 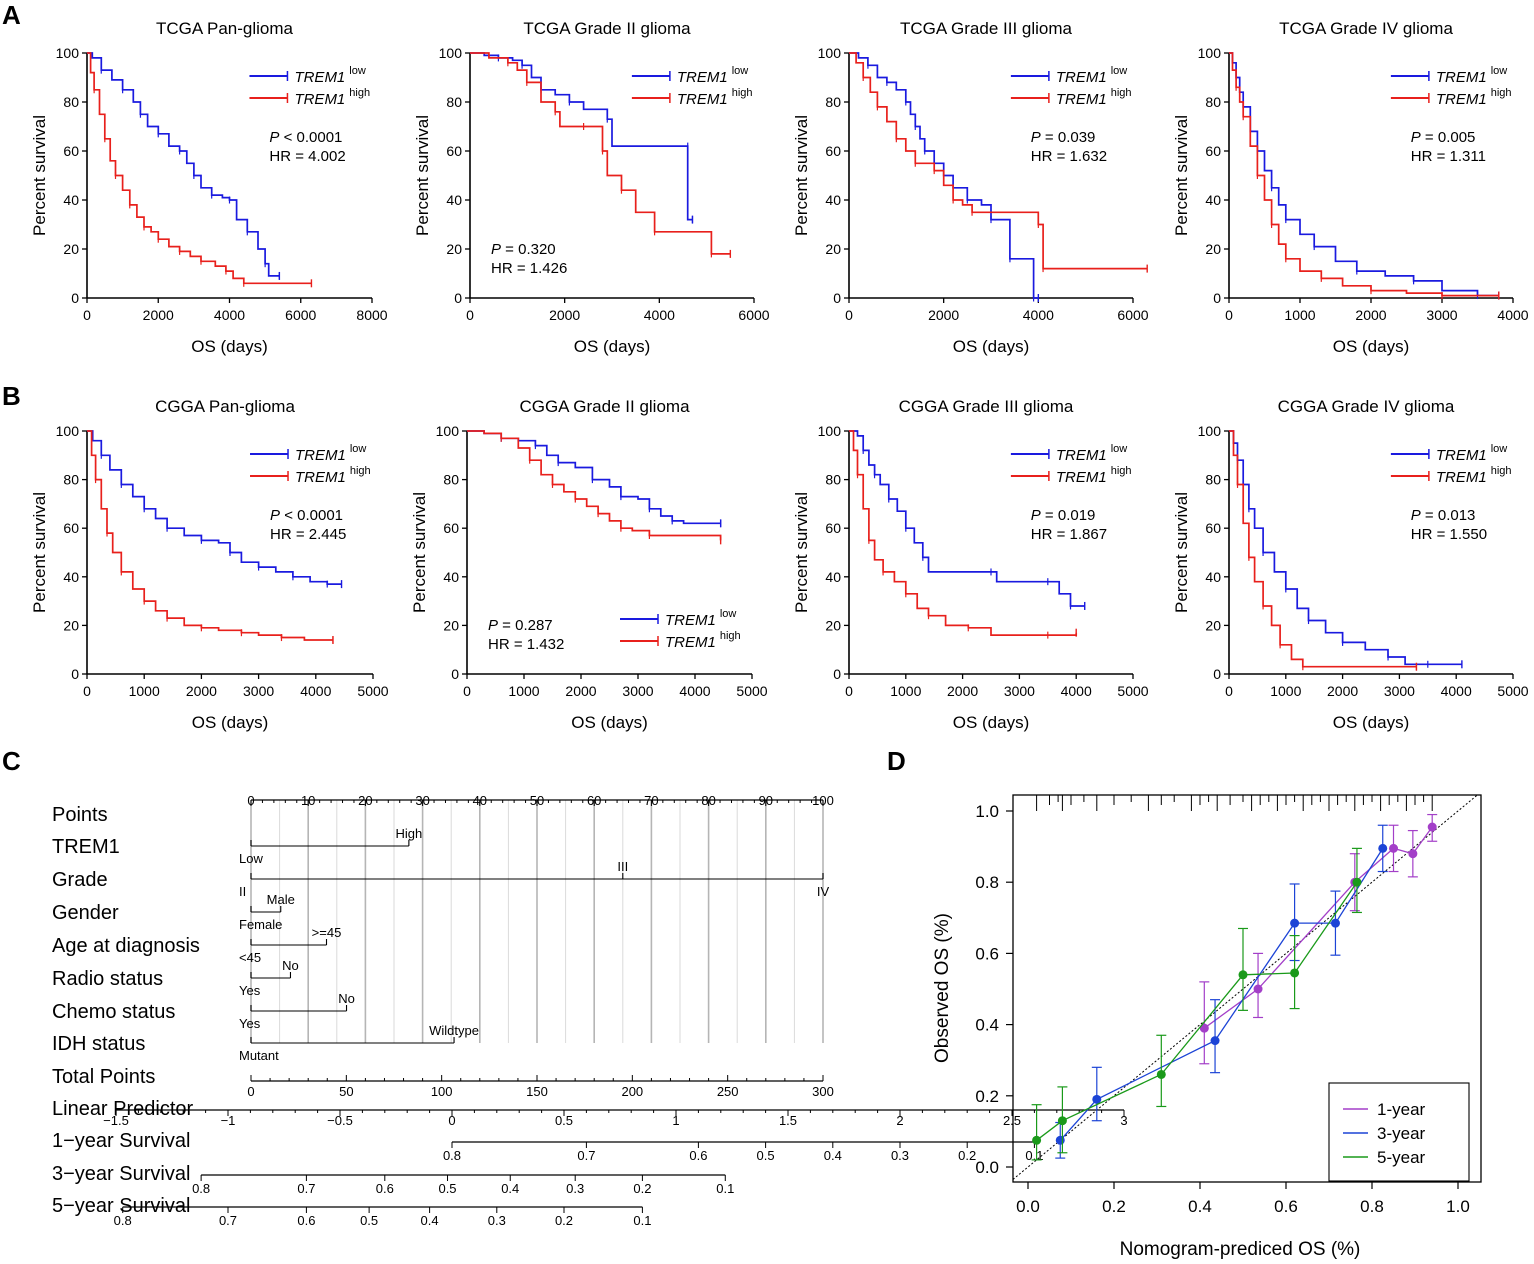 I want to click on chart-title: TCGA Grade III glioma, so click(x=986, y=28).